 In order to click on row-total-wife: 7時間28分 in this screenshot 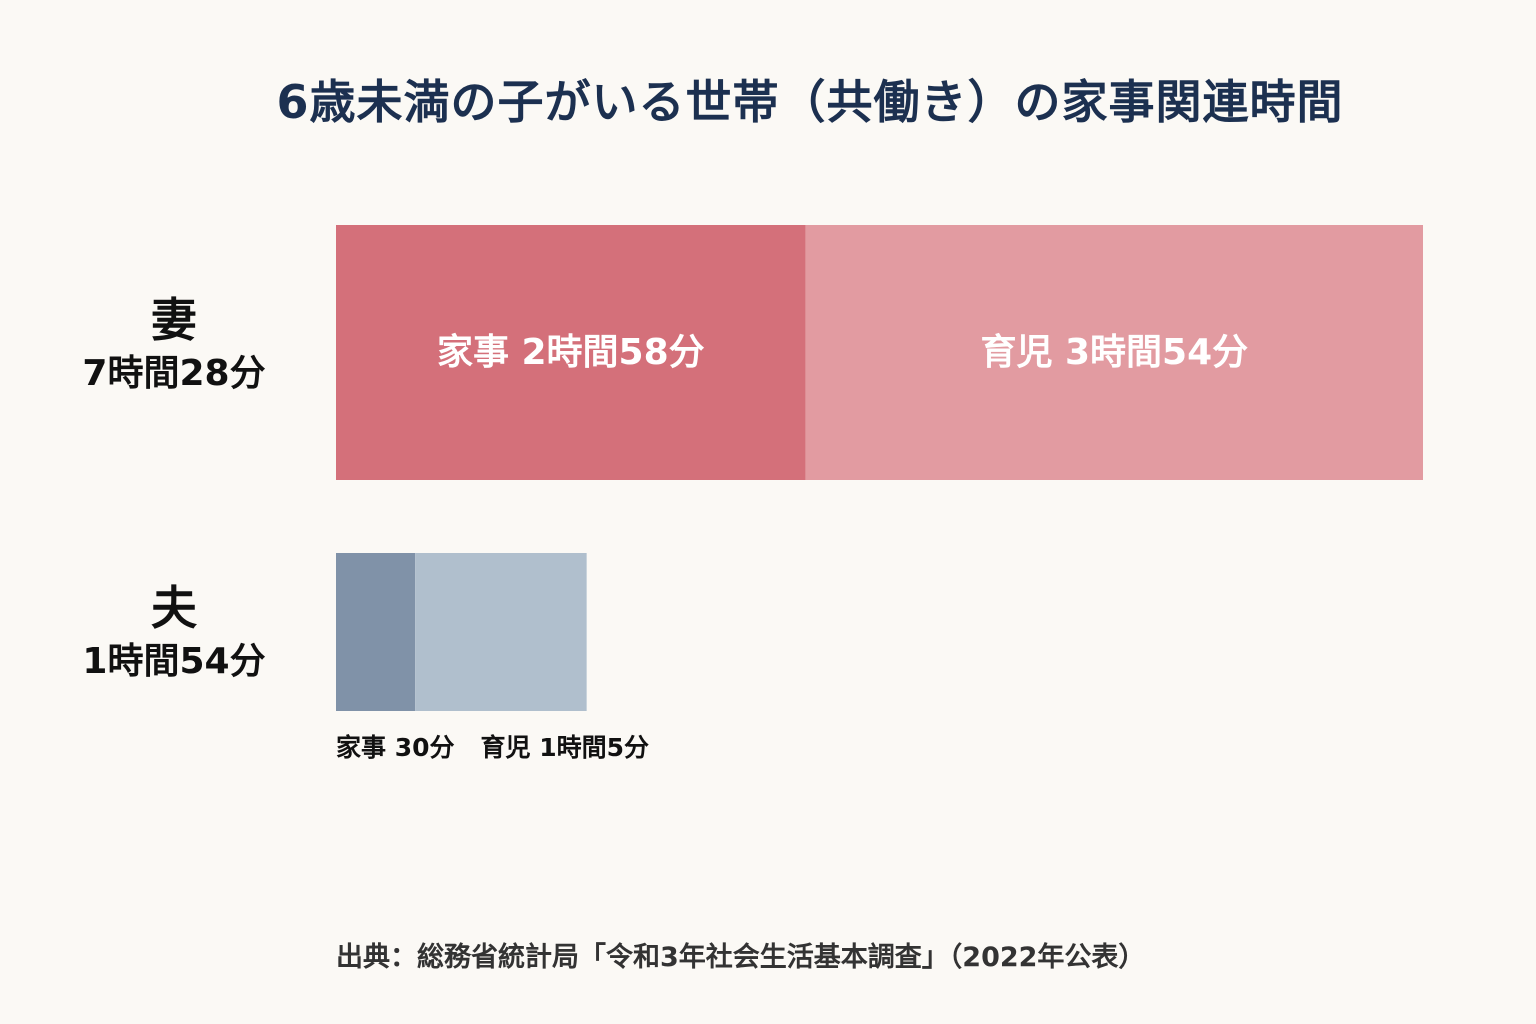, I will do `click(174, 373)`.